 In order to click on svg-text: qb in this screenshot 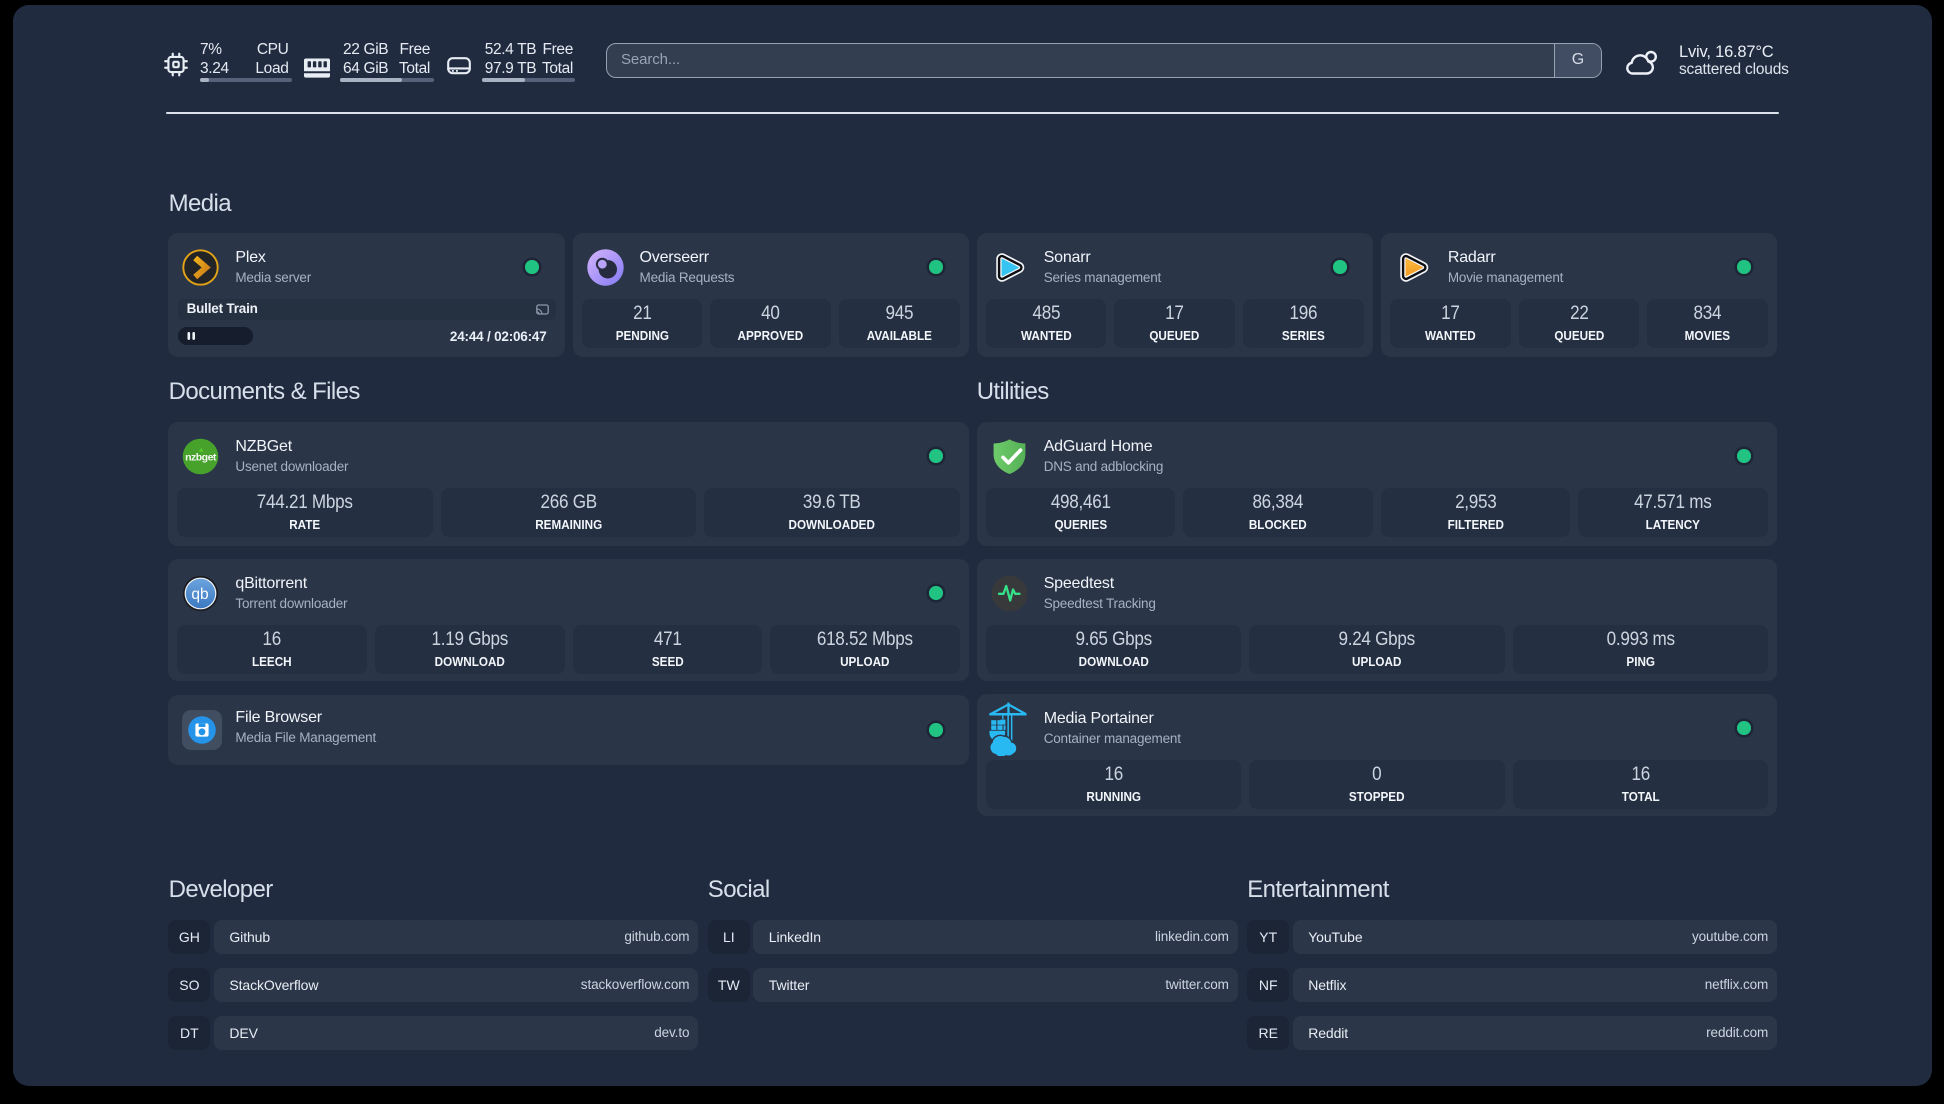, I will do `click(200, 594)`.